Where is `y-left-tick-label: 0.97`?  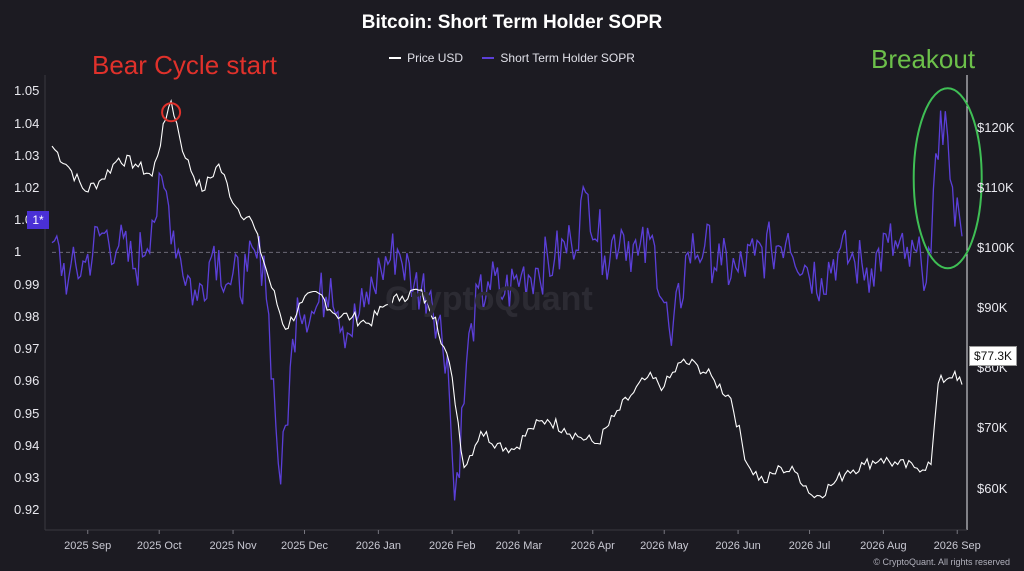 y-left-tick-label: 0.97 is located at coordinates (27, 349).